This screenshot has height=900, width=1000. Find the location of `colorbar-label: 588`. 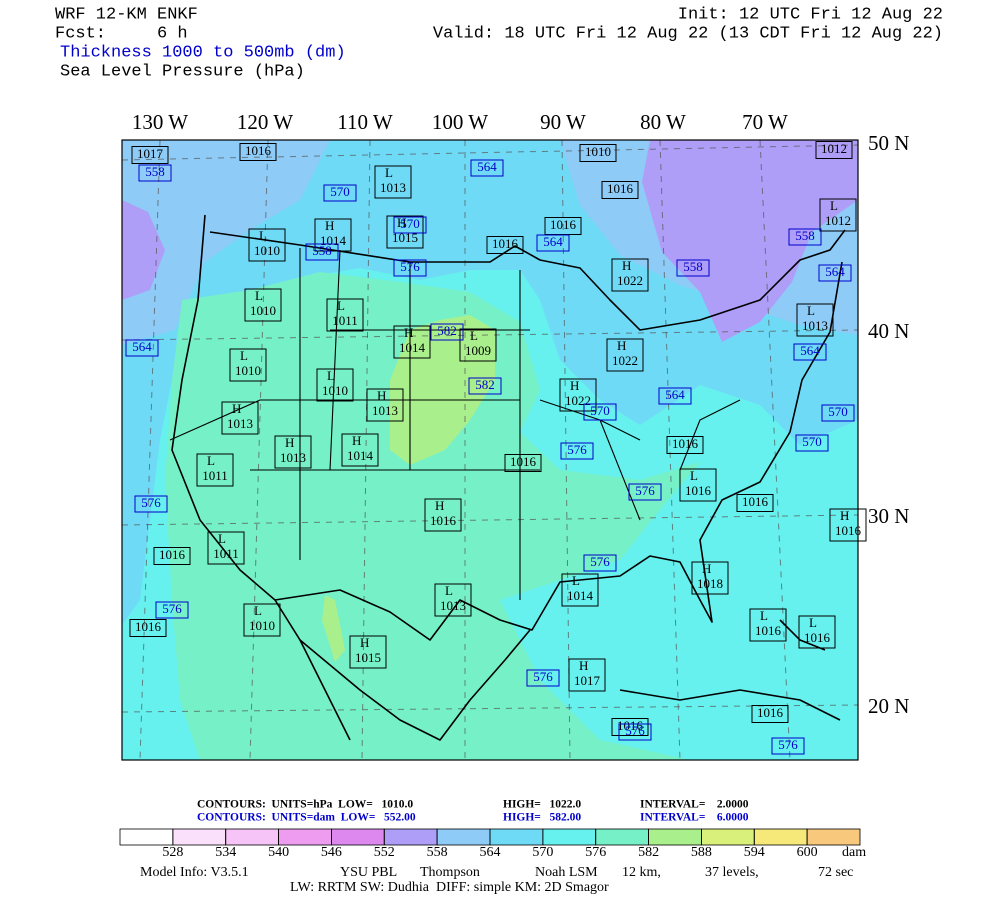

colorbar-label: 588 is located at coordinates (701, 852).